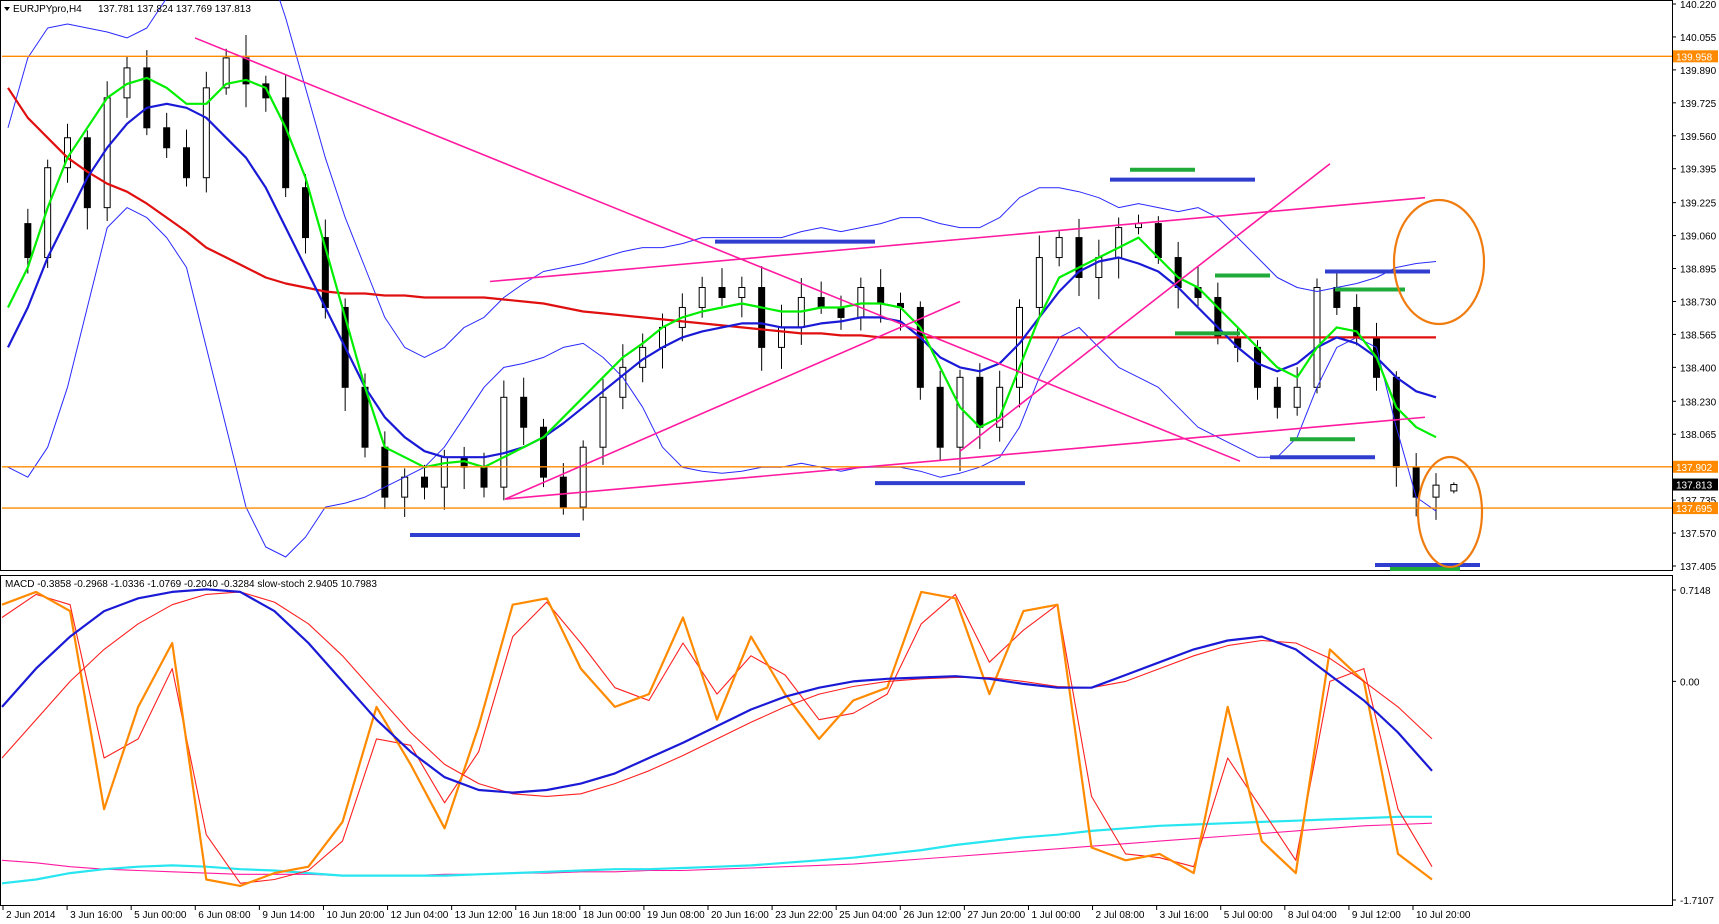 The image size is (1719, 924). I want to click on time-tick-label: 5 Jun 00:00, so click(160, 915).